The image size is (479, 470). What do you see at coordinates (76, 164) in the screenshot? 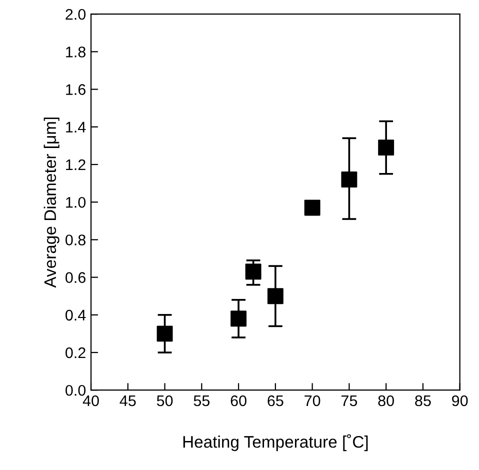
I see `y-tick-label: 1.2` at bounding box center [76, 164].